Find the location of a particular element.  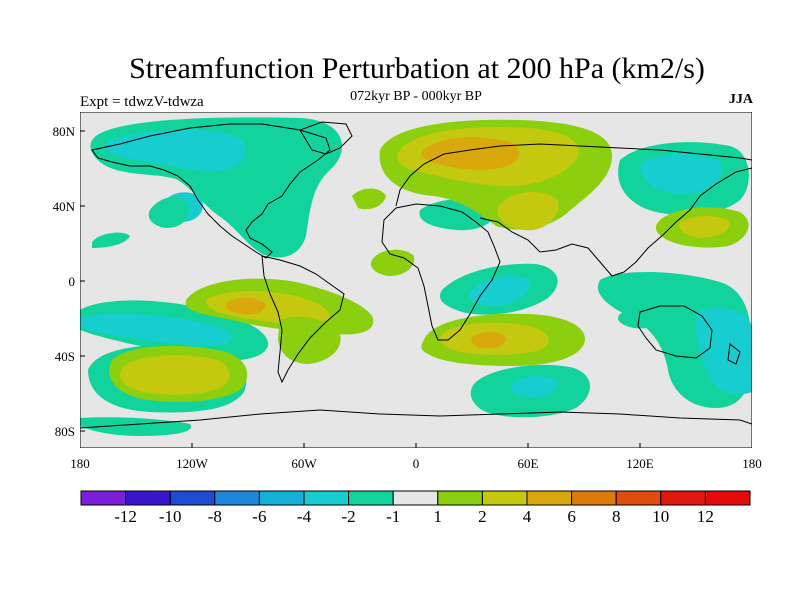

neg-region-east-asia-core is located at coordinates (681, 173).